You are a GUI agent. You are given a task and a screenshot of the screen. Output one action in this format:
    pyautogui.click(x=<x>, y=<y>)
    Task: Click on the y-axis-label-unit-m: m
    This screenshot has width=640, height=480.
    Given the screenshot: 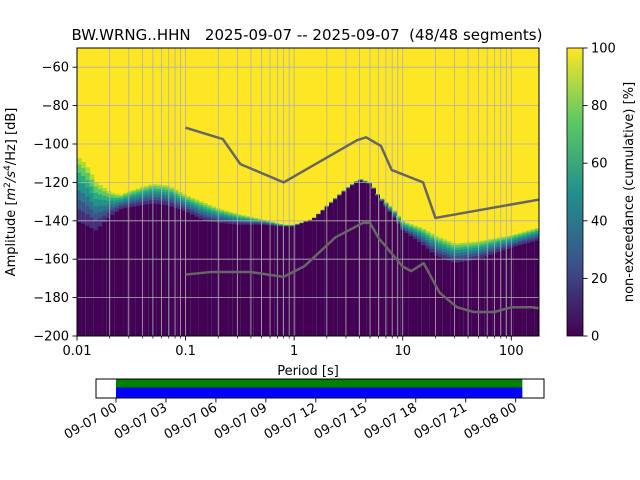 What is the action you would take?
    pyautogui.click(x=11, y=194)
    